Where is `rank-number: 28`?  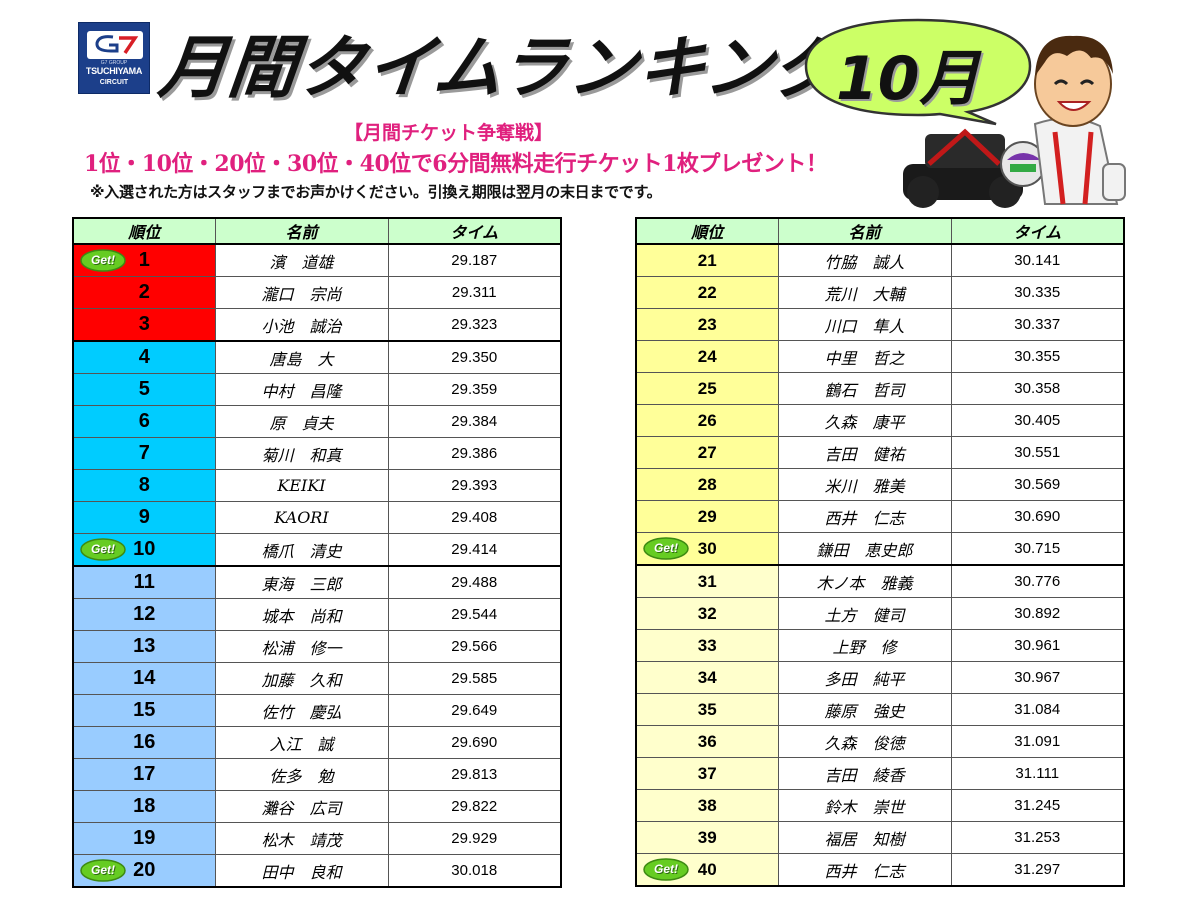
rank-number: 28 is located at coordinates (707, 484).